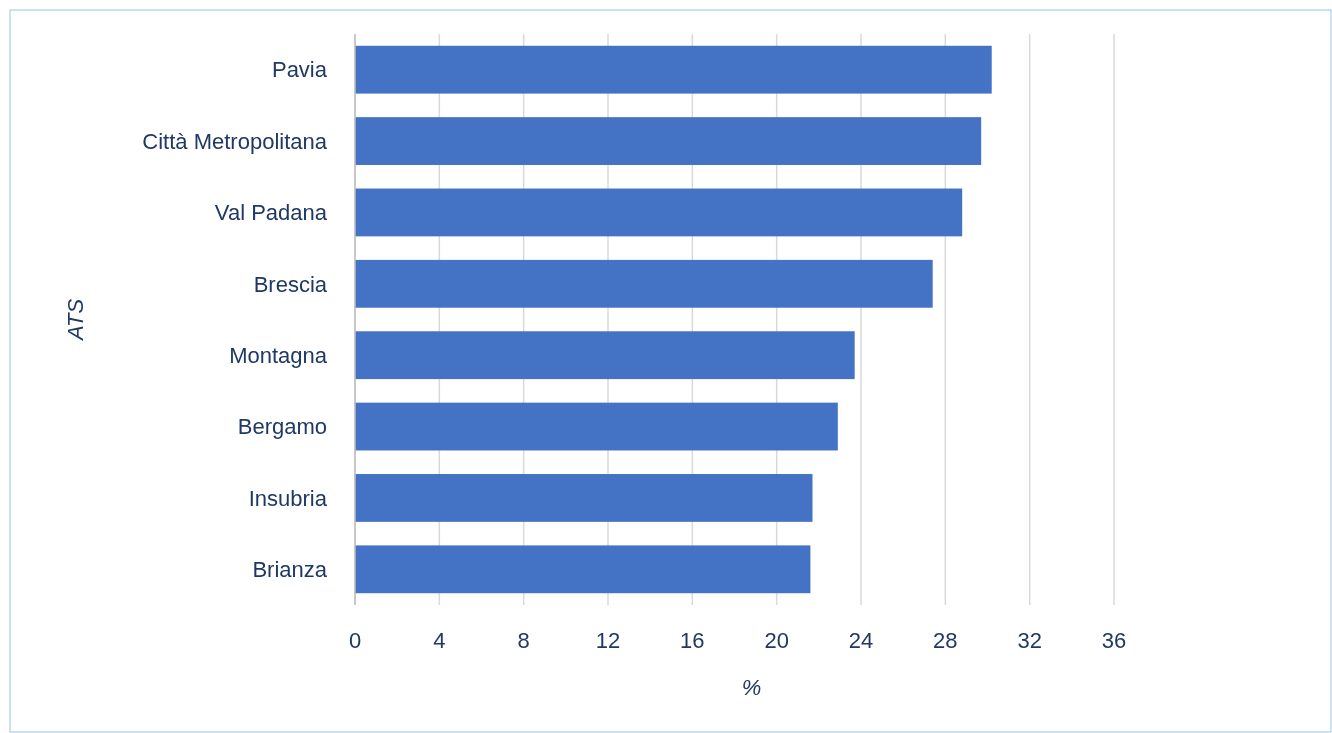 The height and width of the screenshot is (733, 1332). What do you see at coordinates (282, 427) in the screenshot?
I see `y-tick-label: Bergamo` at bounding box center [282, 427].